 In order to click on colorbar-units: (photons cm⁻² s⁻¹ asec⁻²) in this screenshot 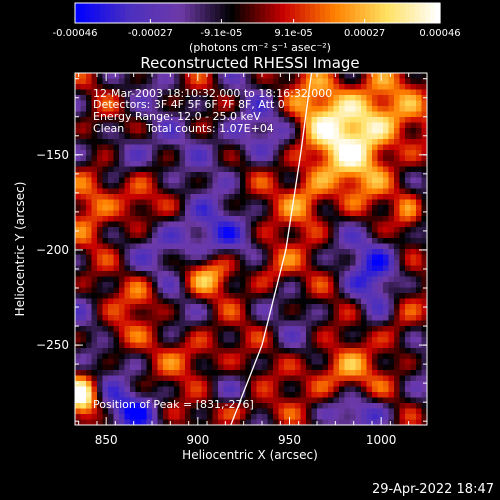, I will do `click(260, 47)`.